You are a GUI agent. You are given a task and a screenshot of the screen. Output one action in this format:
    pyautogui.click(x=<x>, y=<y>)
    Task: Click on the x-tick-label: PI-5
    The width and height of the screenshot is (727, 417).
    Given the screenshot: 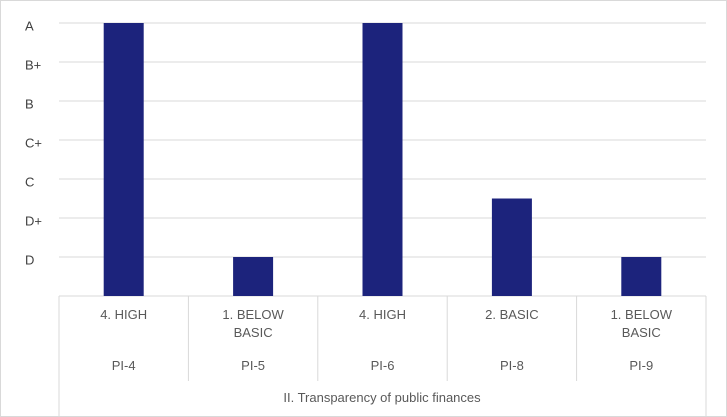 What is the action you would take?
    pyautogui.click(x=253, y=365)
    